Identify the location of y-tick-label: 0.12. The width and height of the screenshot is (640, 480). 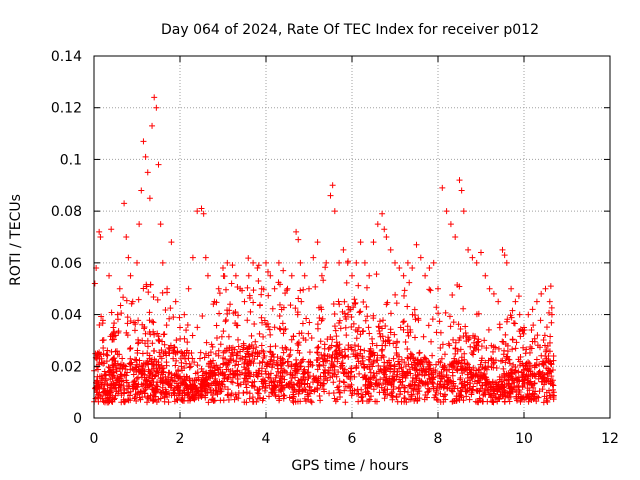
(66, 109).